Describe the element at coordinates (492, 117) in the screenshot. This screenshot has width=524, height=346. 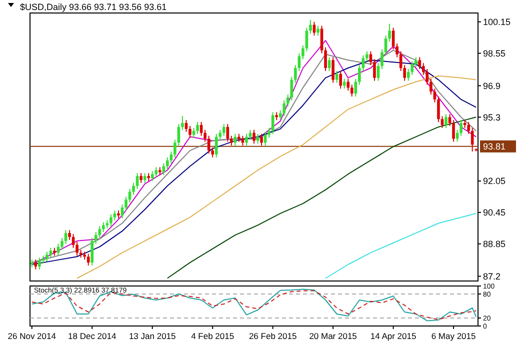
I see `y-tick-label: 95.3` at that location.